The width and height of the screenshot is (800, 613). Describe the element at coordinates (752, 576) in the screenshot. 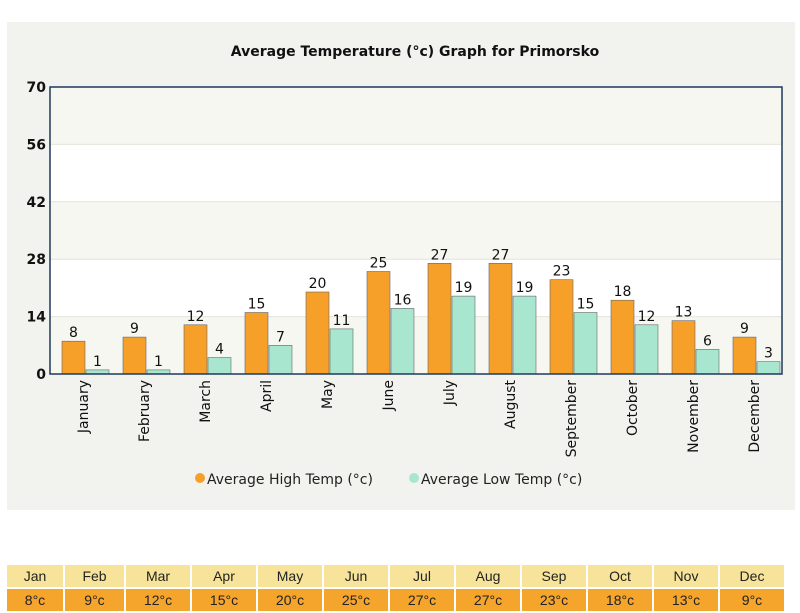

I see `month-header: Dec` at that location.